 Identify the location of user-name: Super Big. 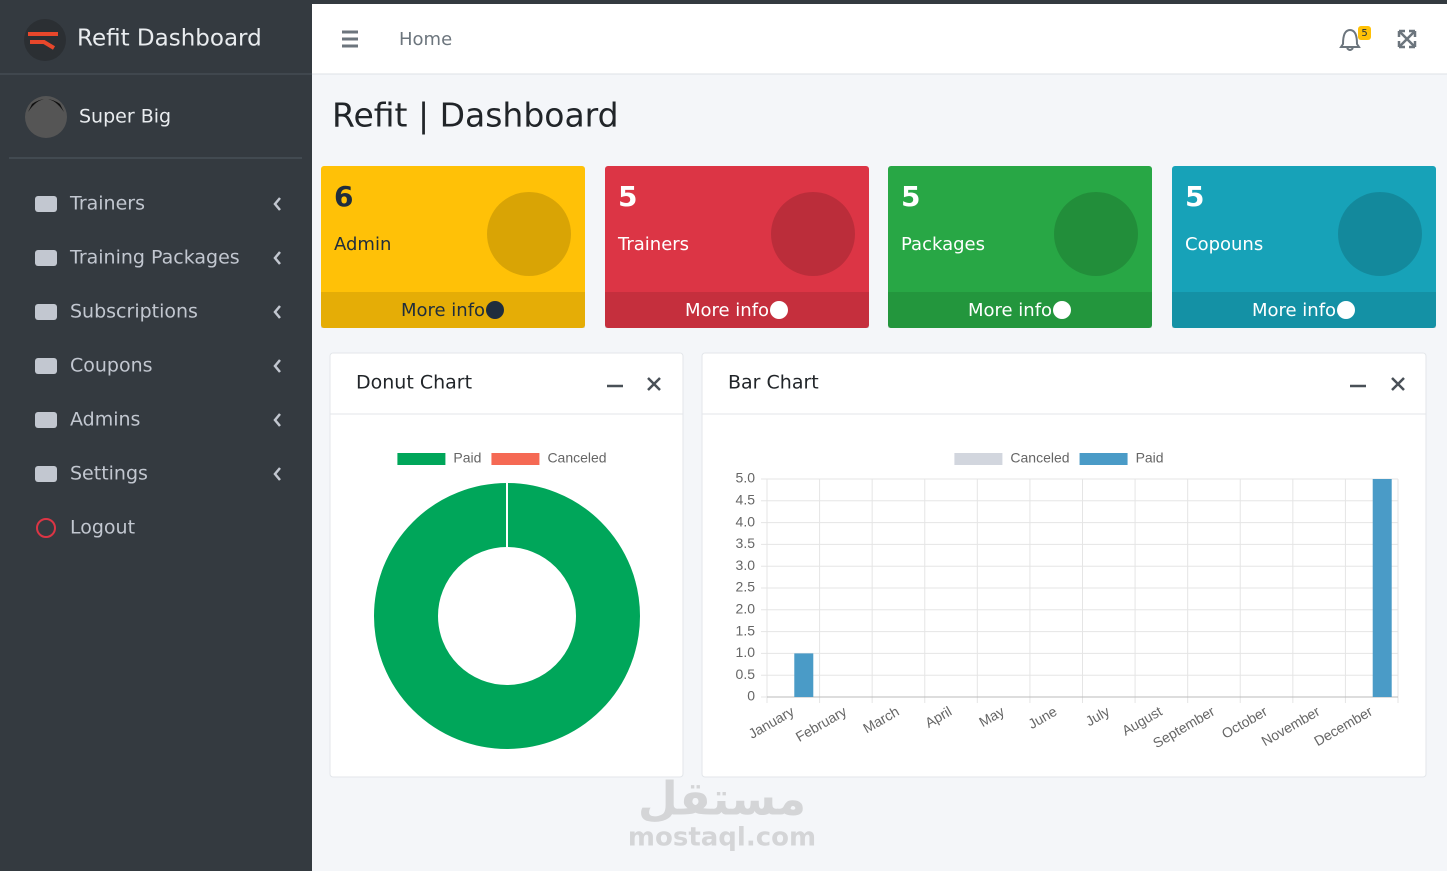
(125, 117).